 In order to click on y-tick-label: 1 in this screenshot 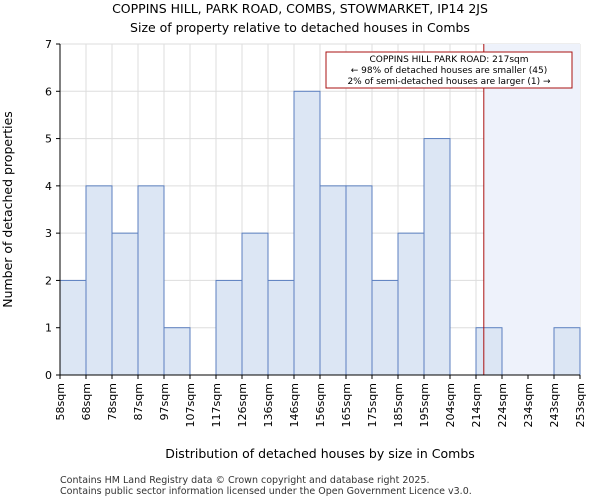, I will do `click(48, 328)`.